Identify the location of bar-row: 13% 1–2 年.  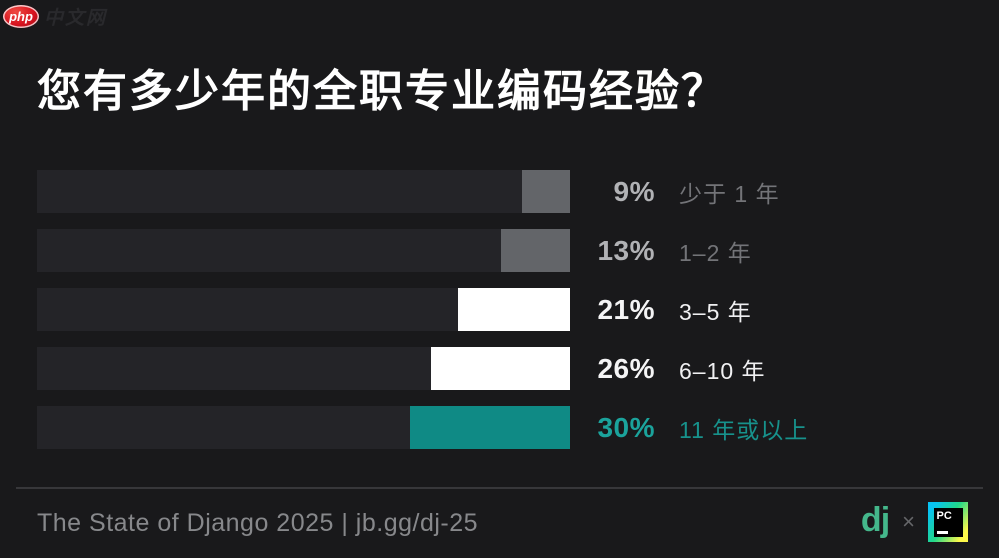
(422, 250).